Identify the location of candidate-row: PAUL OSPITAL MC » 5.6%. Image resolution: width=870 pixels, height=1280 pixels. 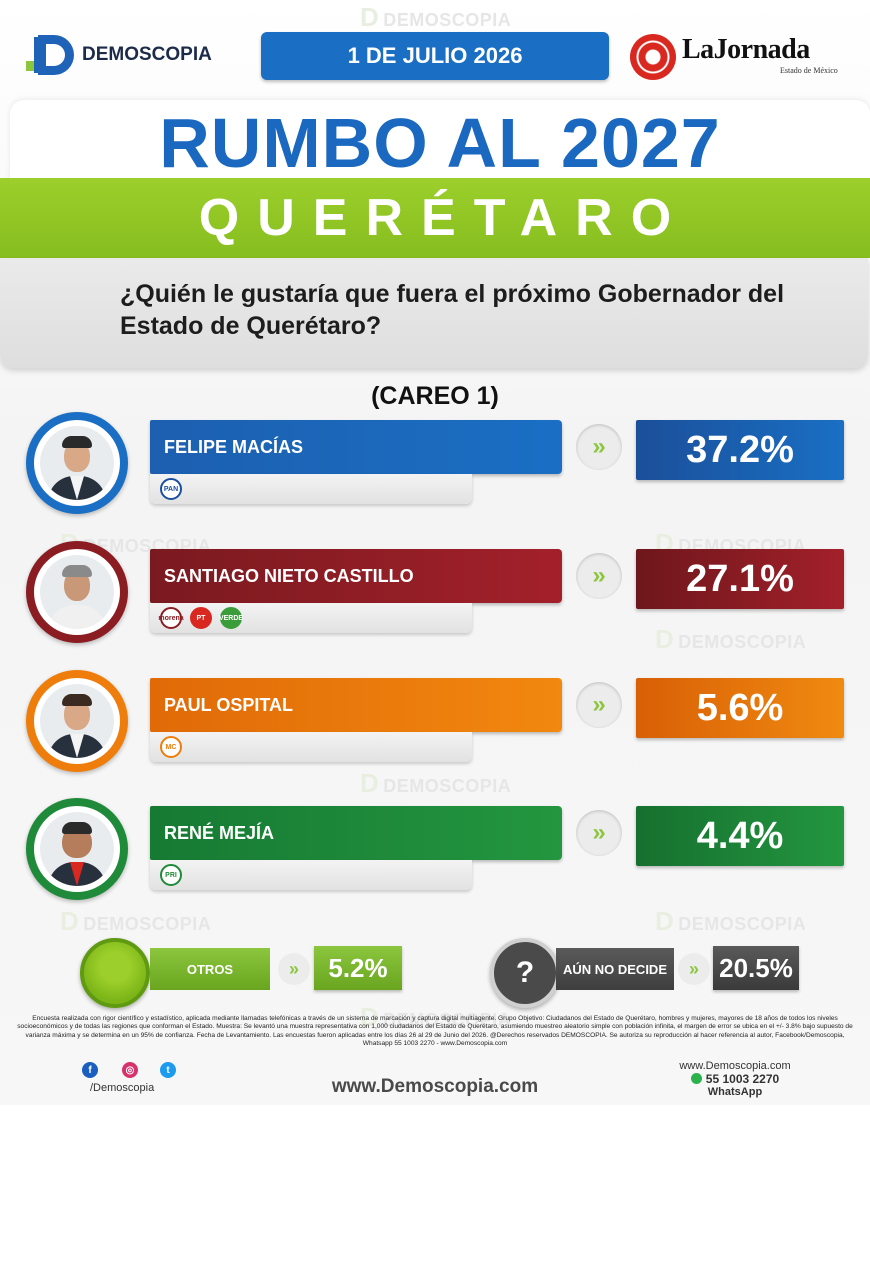
(435, 725).